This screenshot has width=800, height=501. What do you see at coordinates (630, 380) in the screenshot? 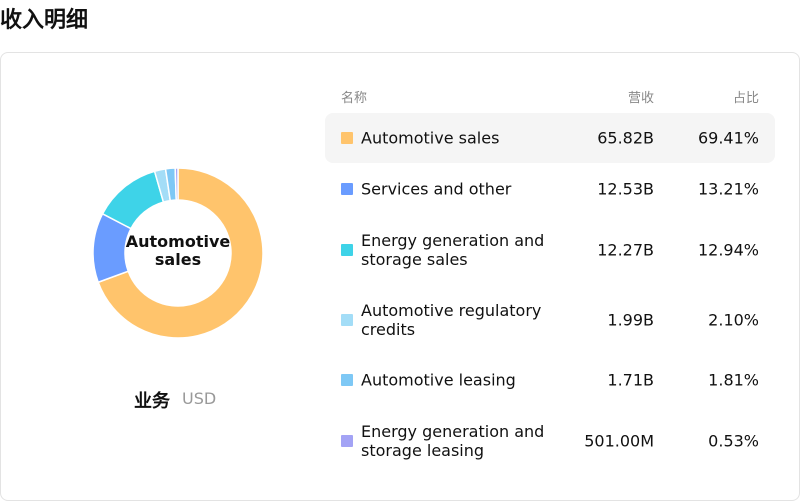
I see `row-revenue: 1.71B` at bounding box center [630, 380].